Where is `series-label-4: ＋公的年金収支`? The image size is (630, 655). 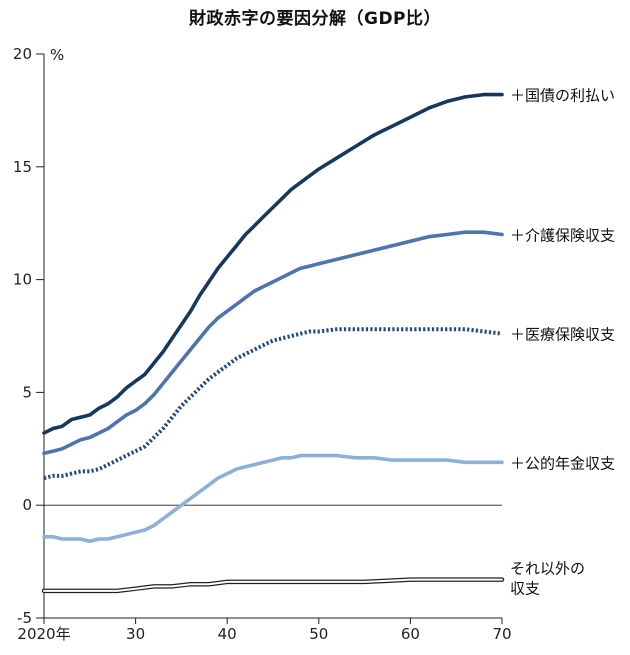
series-label-4: ＋公的年金収支 is located at coordinates (562, 463).